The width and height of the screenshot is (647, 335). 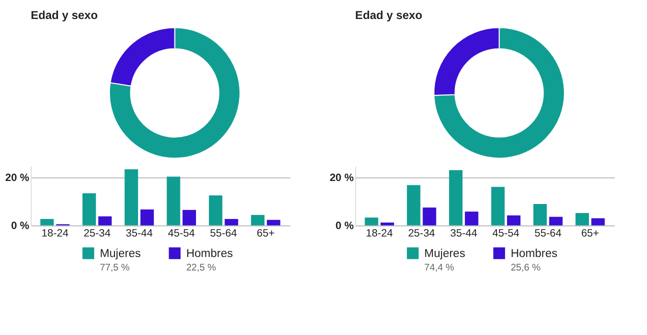 What do you see at coordinates (525, 268) in the screenshot?
I see `data-label: 25,6 %` at bounding box center [525, 268].